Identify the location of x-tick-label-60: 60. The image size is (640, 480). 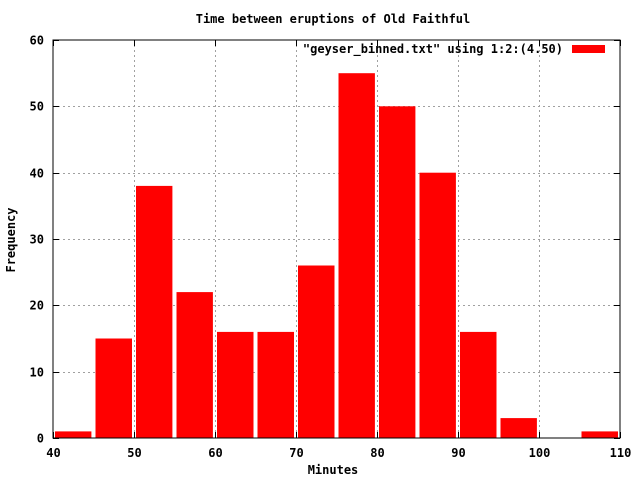
(215, 453).